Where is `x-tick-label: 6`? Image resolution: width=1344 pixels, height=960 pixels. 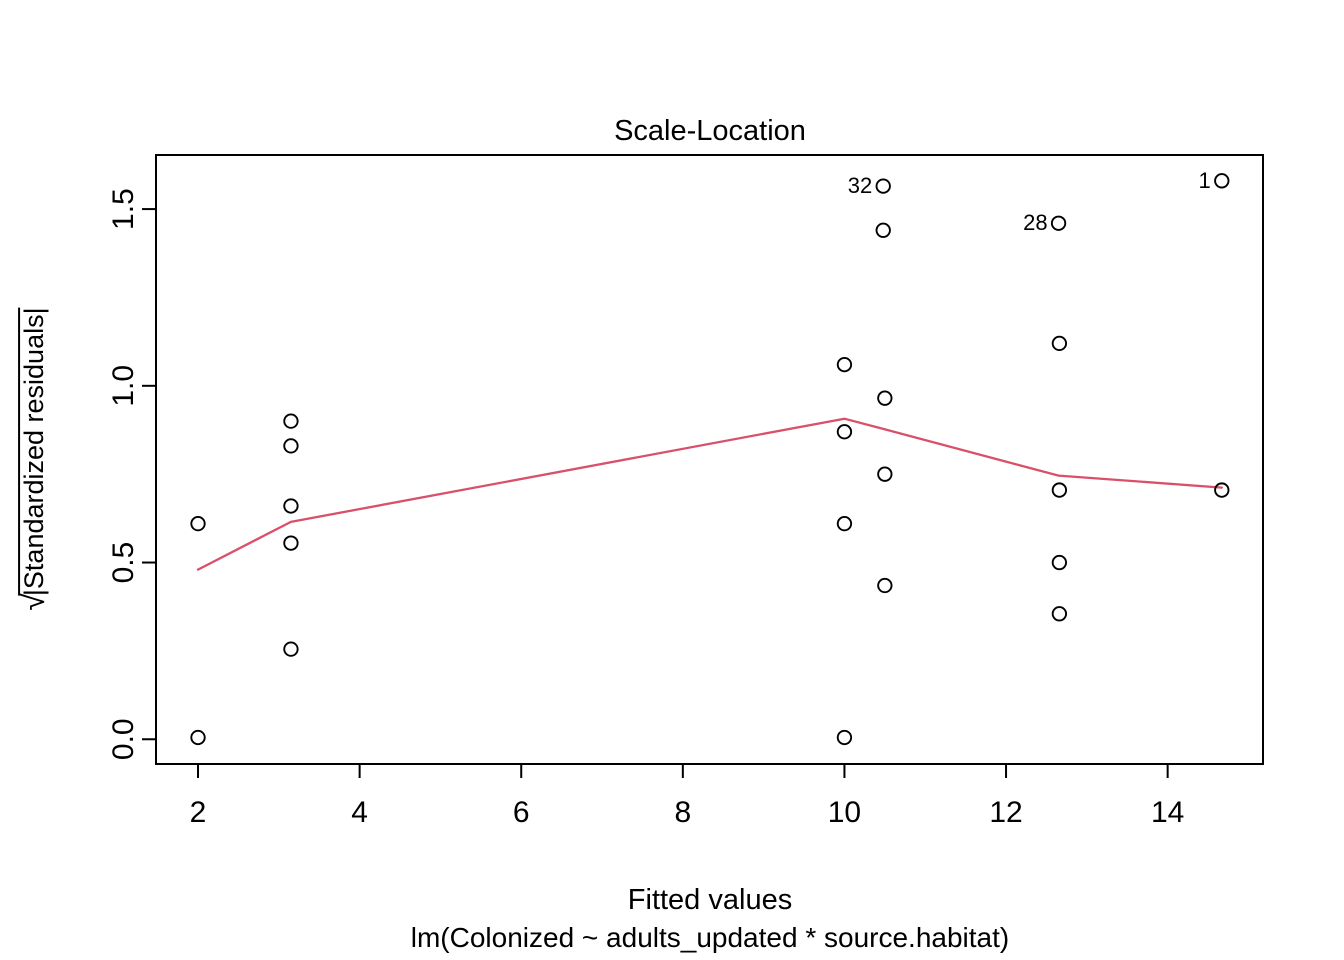 x-tick-label: 6 is located at coordinates (521, 812).